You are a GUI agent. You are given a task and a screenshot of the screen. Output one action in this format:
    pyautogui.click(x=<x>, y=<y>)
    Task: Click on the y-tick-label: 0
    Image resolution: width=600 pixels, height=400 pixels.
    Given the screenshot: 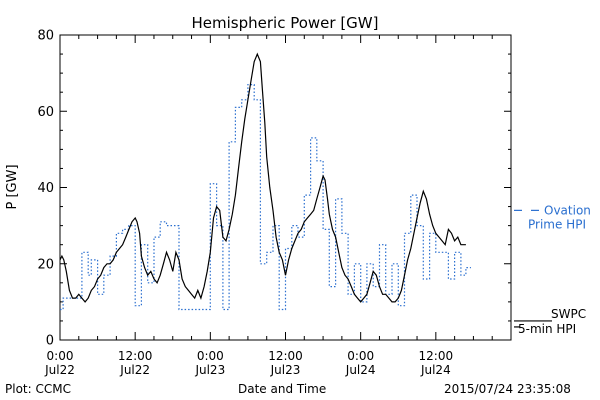 What is the action you would take?
    pyautogui.click(x=50, y=341)
    